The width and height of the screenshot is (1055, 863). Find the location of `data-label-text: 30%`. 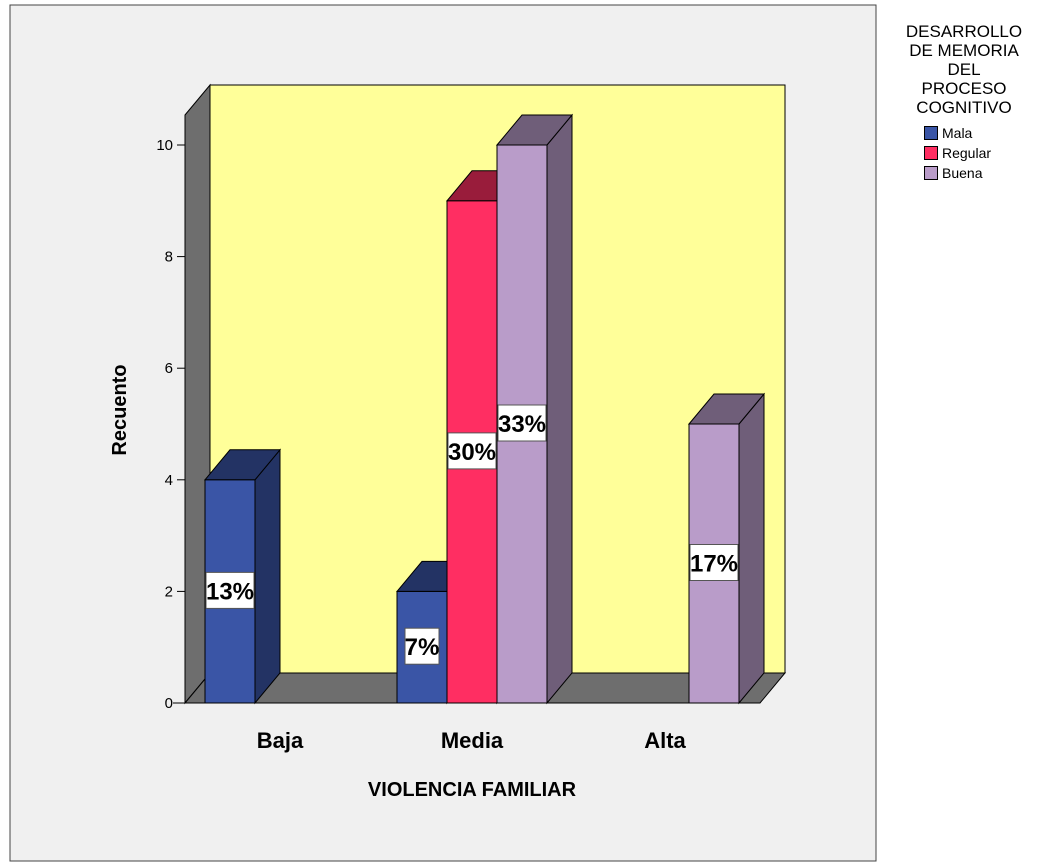

data-label-text: 30% is located at coordinates (472, 452).